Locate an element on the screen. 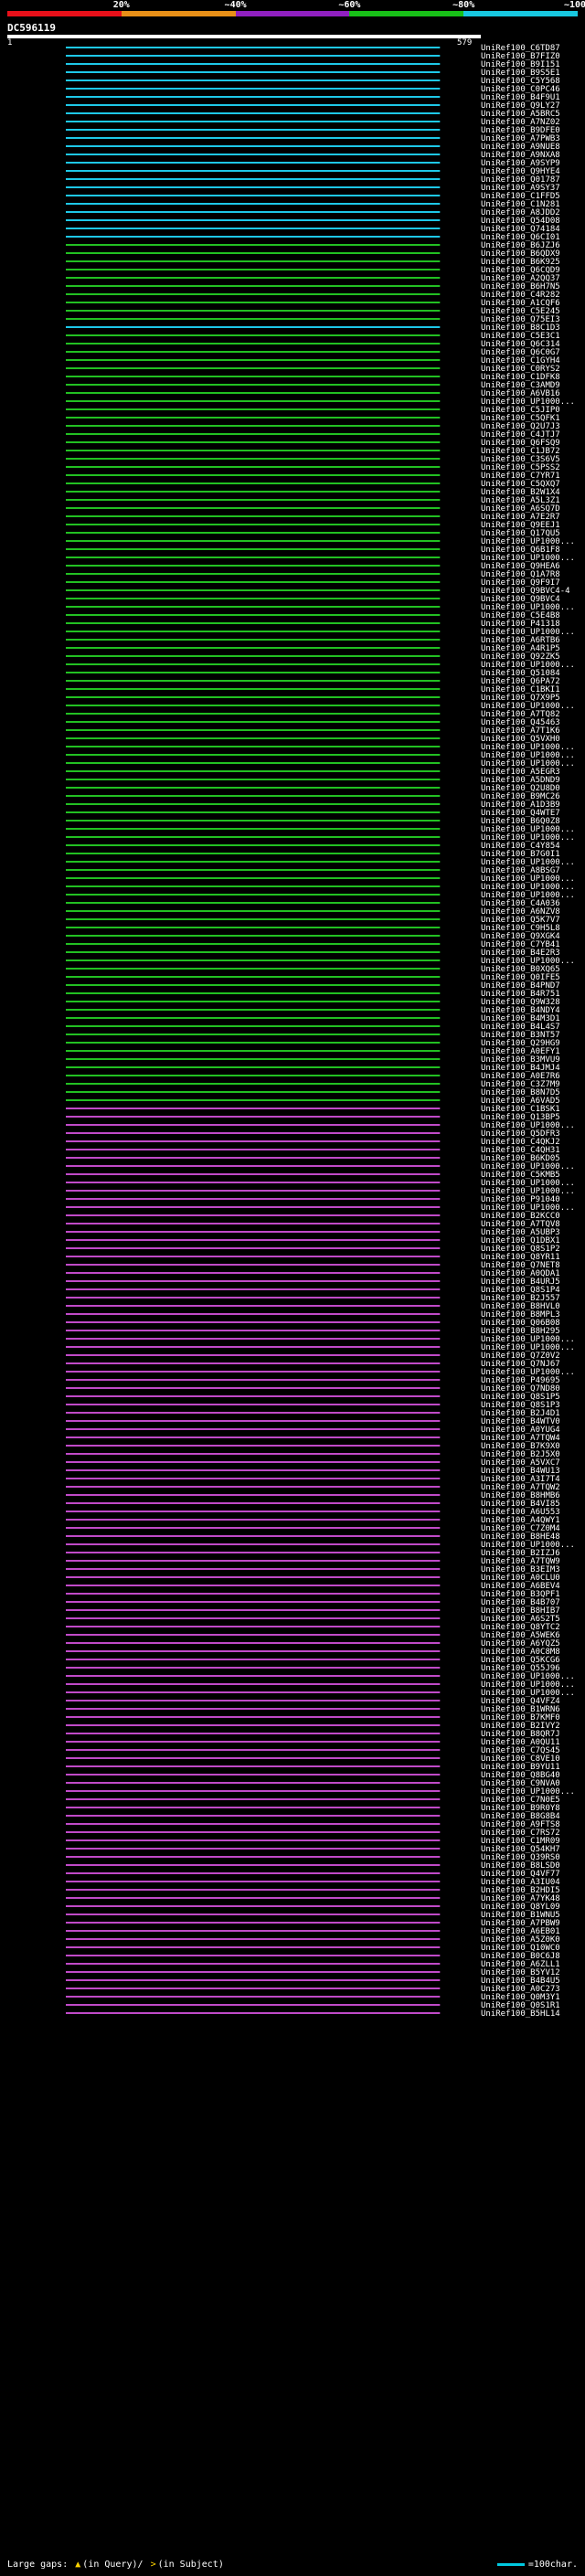  hit-label: UniRef100_B4JMJ4 is located at coordinates (520, 1068).